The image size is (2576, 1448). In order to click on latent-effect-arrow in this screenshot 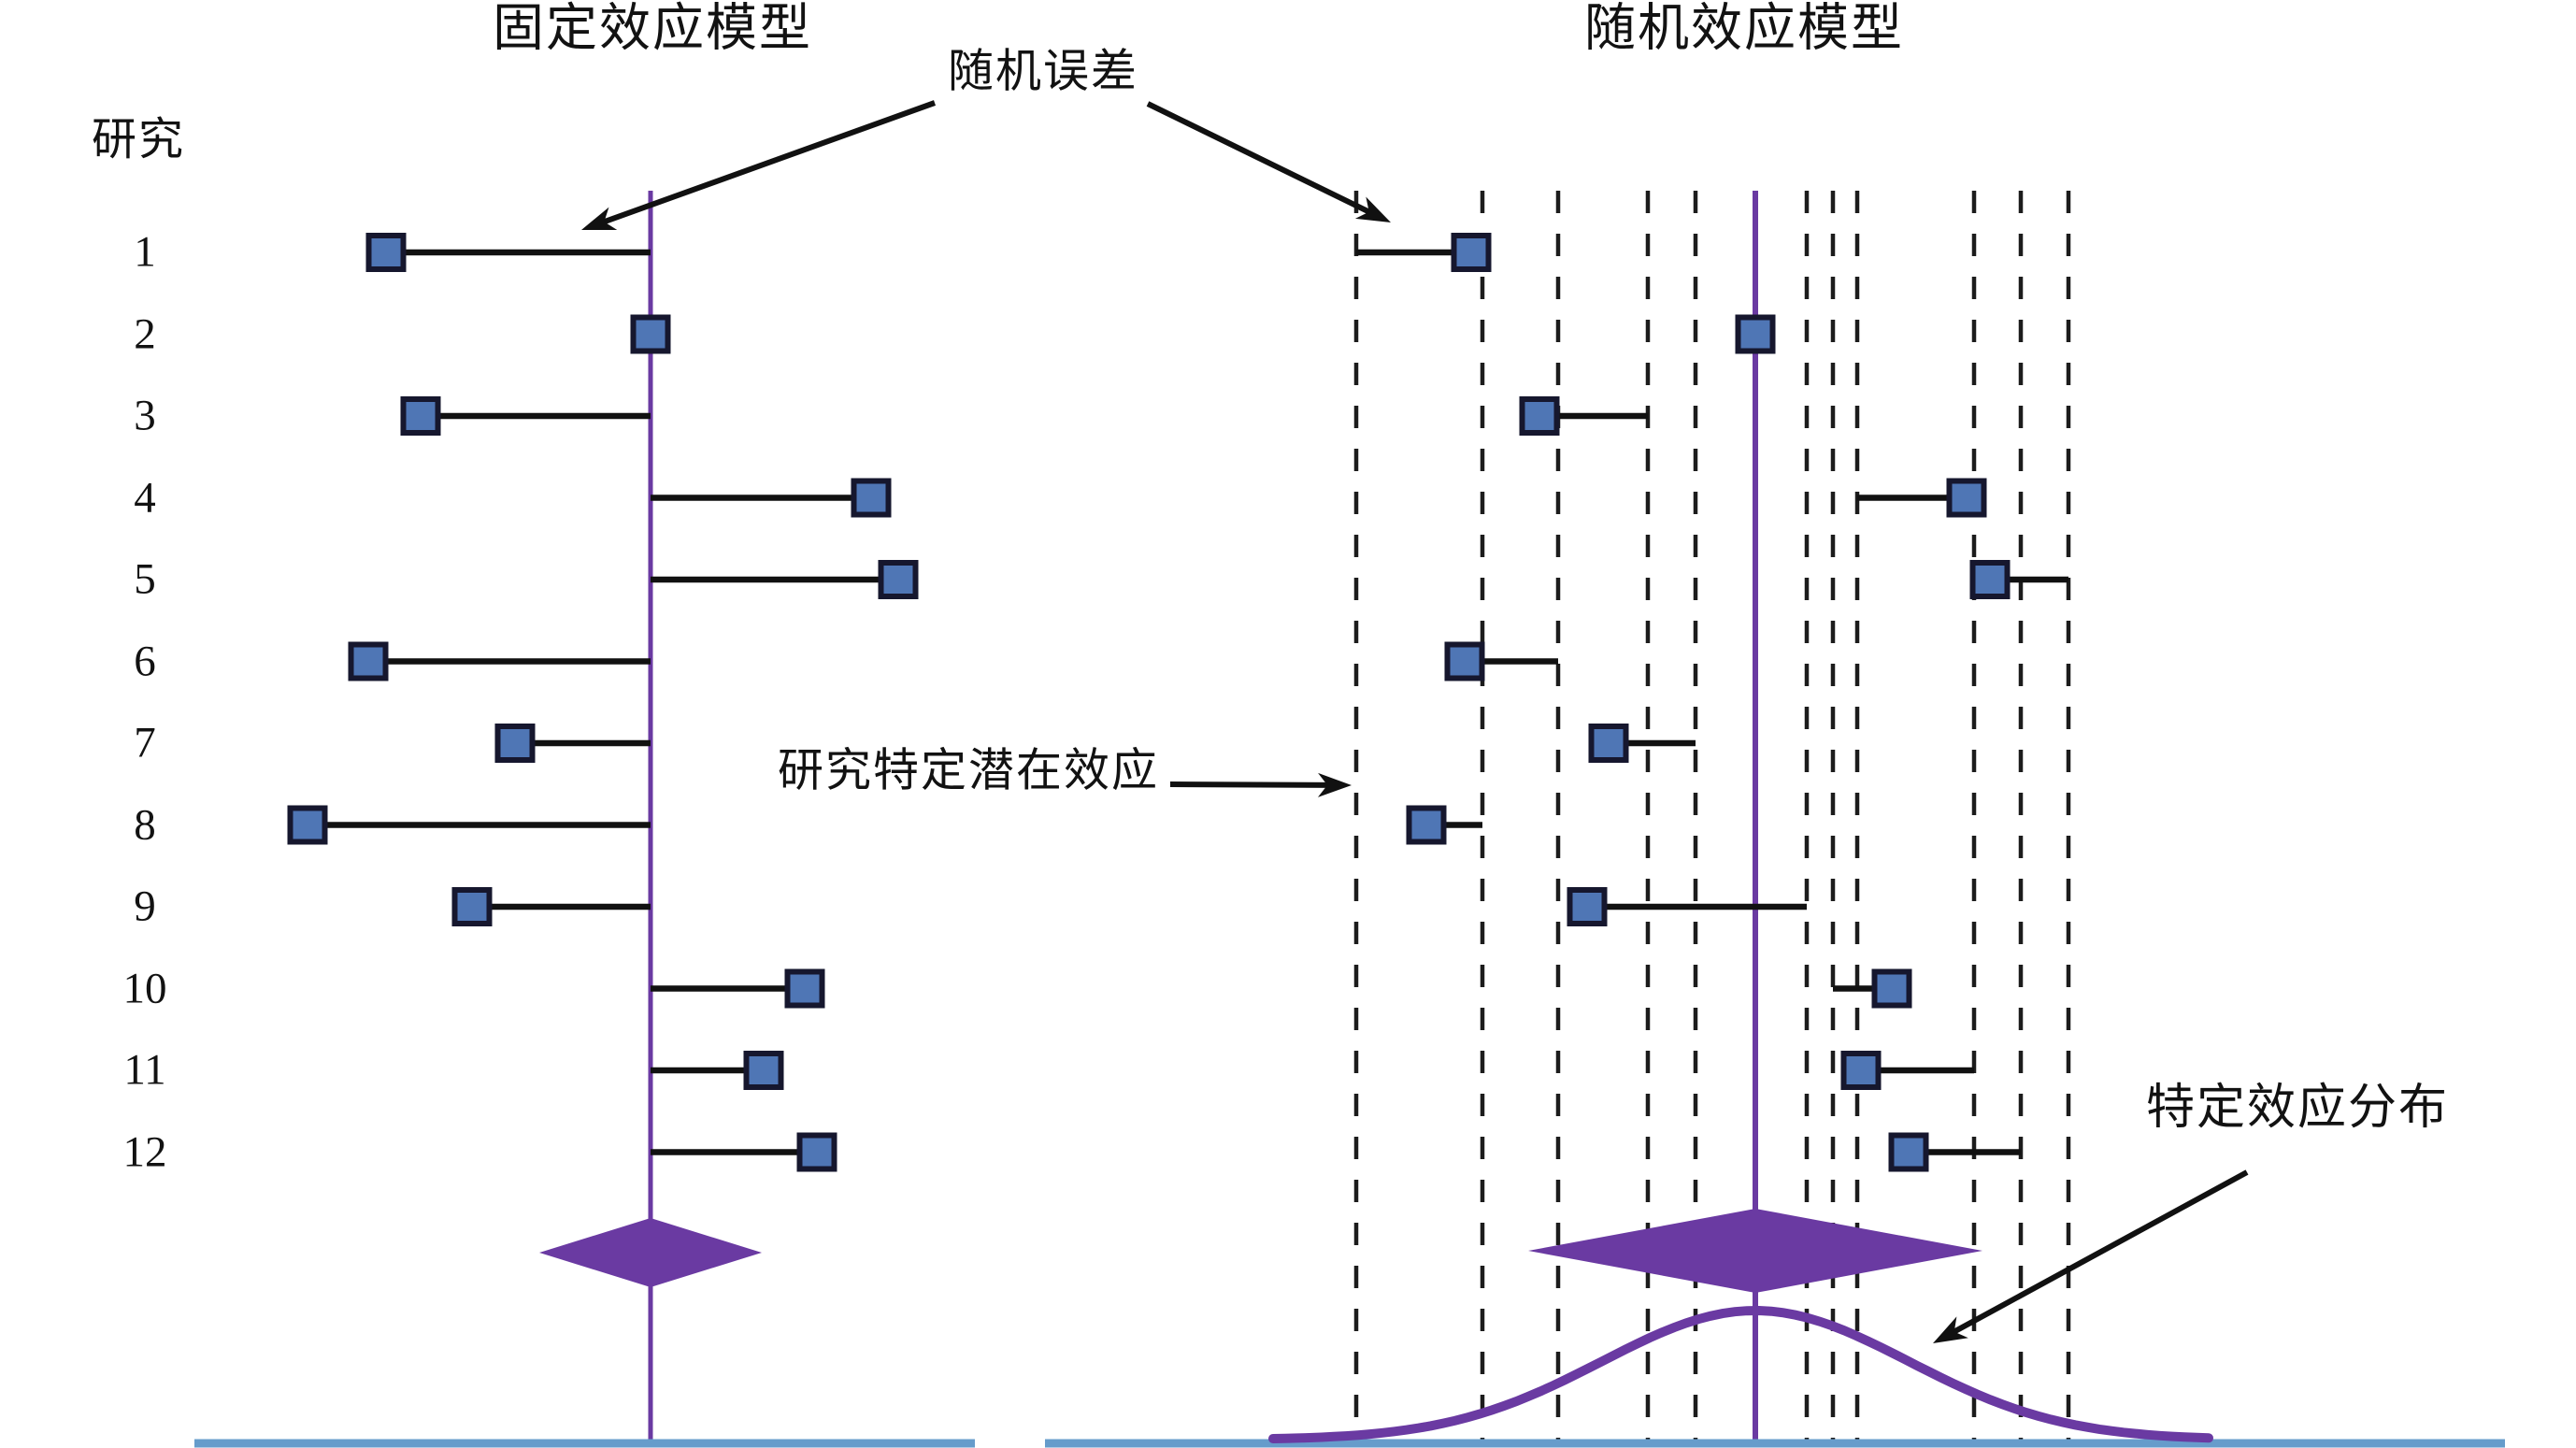, I will do `click(1251, 784)`.